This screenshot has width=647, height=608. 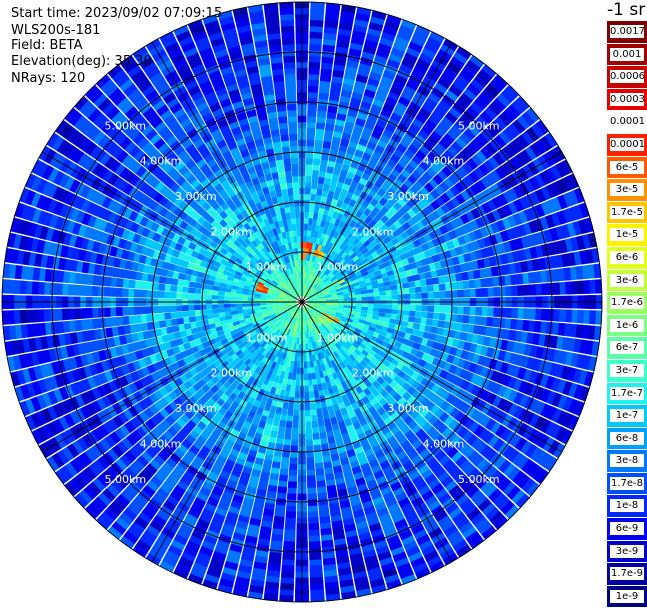 I want to click on colorbar-swatch: 6e-7, so click(x=627, y=348).